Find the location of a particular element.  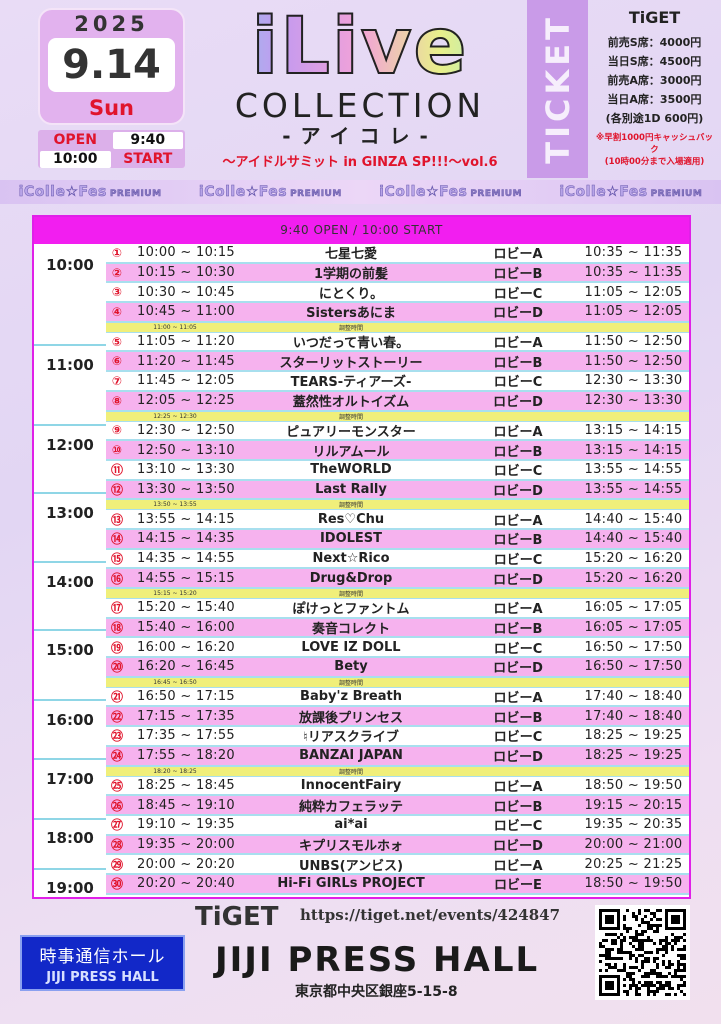

break-row: 13:50 ~ 13:55 調整時間 is located at coordinates (397, 505).